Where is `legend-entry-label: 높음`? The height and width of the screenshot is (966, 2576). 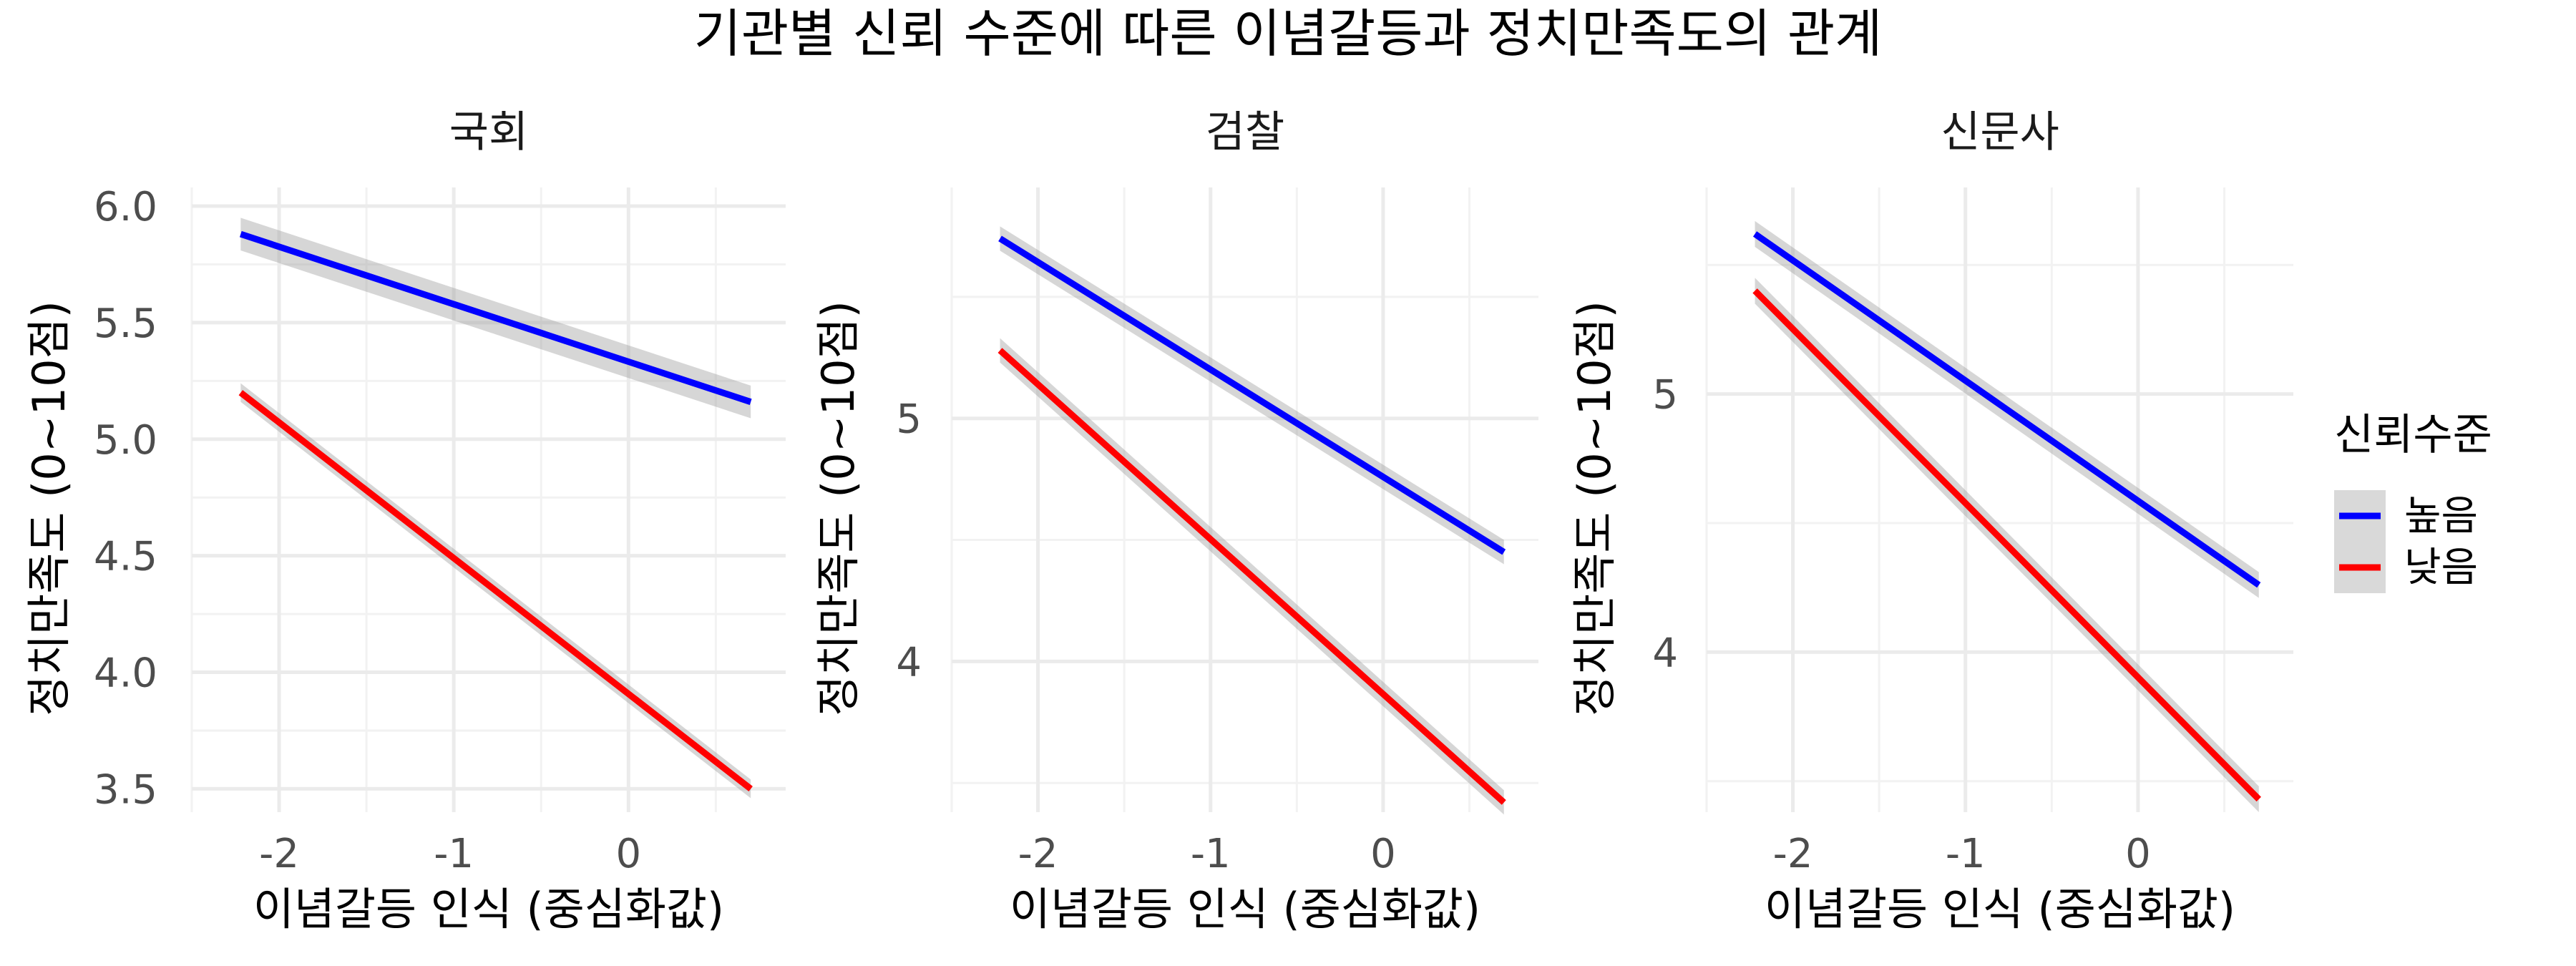
legend-entry-label: 높음 is located at coordinates (2441, 516).